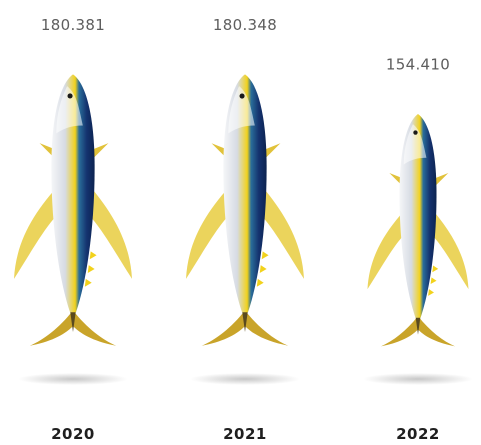 The width and height of the screenshot is (481, 445). I want to click on tuna-bar-2020, so click(73, 210).